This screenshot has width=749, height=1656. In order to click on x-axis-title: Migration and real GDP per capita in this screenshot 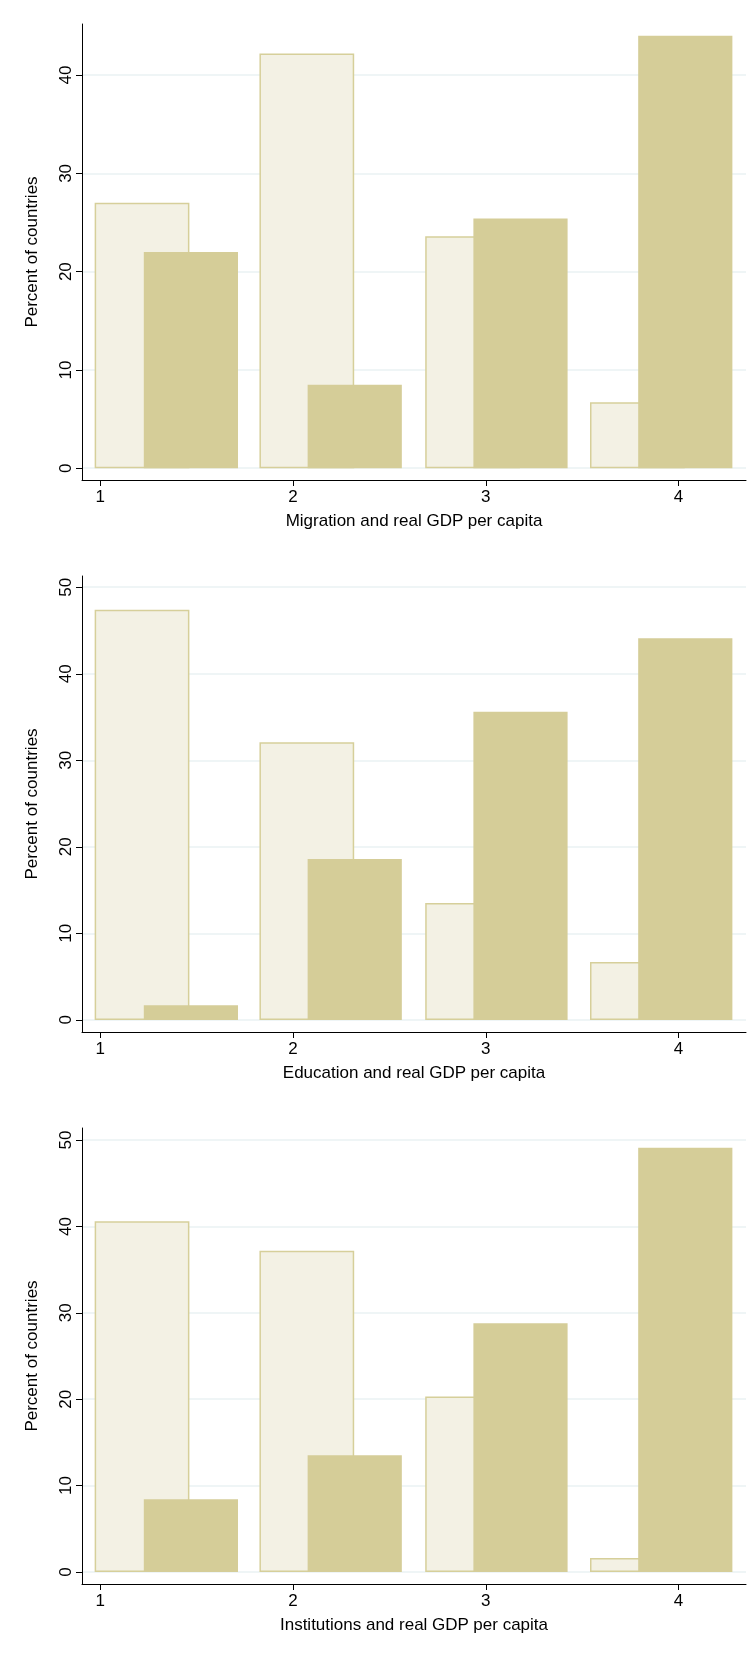, I will do `click(414, 520)`.